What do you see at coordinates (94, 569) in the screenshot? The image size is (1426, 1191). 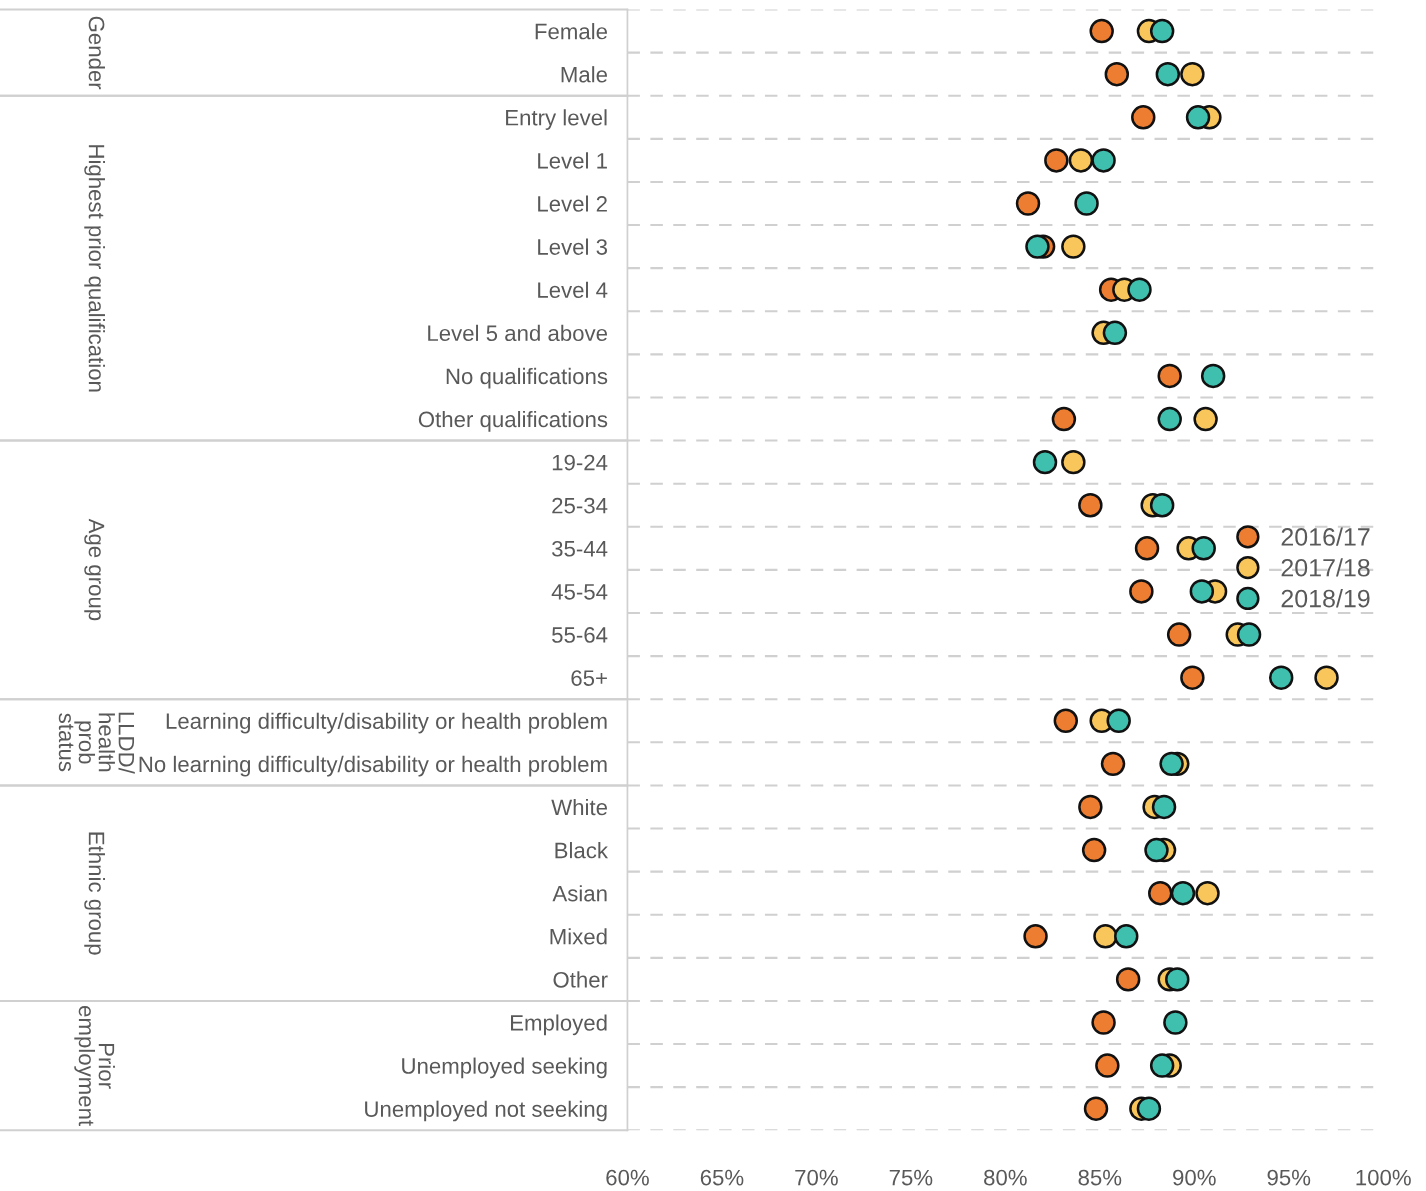 I see `text: Age group` at bounding box center [94, 569].